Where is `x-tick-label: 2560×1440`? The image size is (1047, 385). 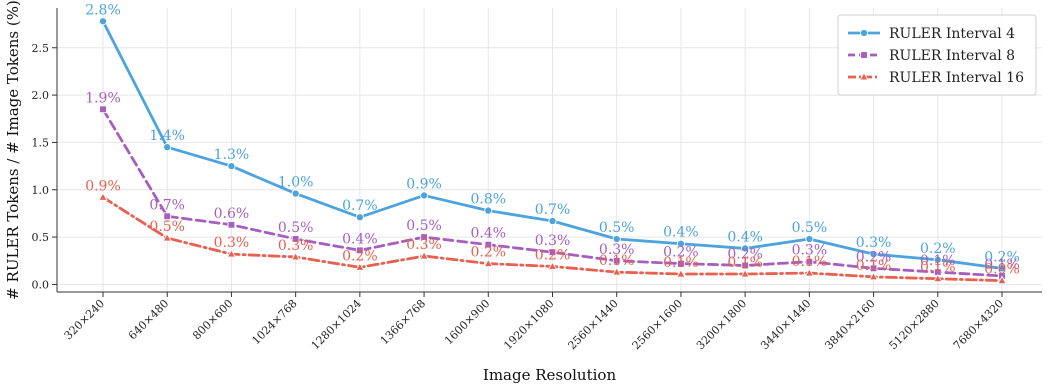 x-tick-label: 2560×1440 is located at coordinates (593, 324).